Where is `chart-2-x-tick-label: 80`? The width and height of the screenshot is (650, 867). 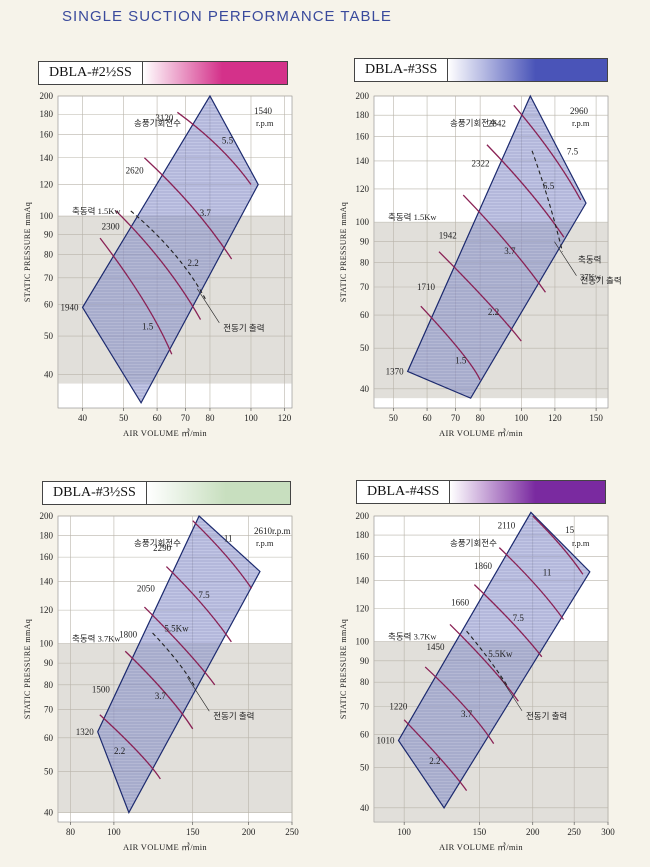
chart-2-x-tick-label: 80 is located at coordinates (481, 418).